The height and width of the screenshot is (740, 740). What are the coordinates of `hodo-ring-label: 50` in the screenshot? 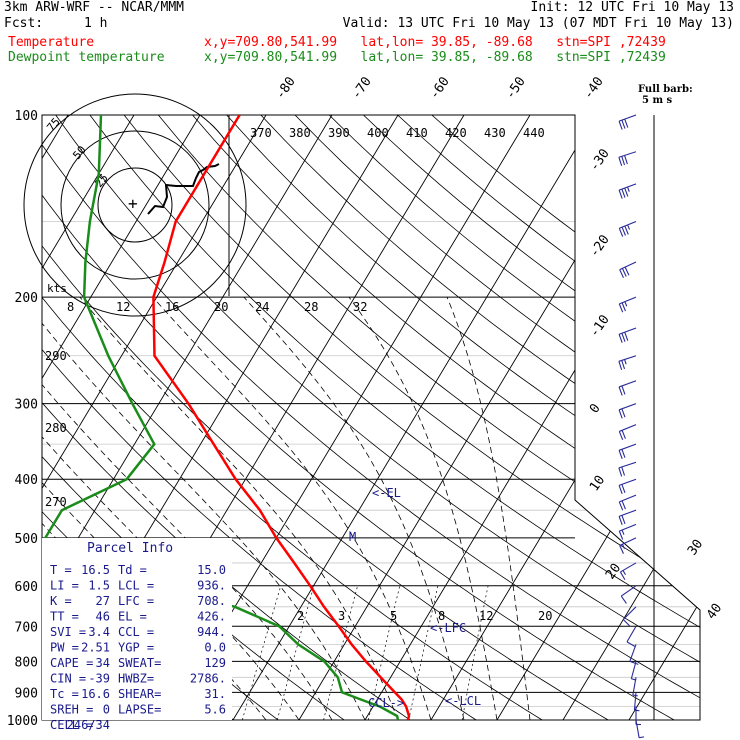 It's located at (79, 152).